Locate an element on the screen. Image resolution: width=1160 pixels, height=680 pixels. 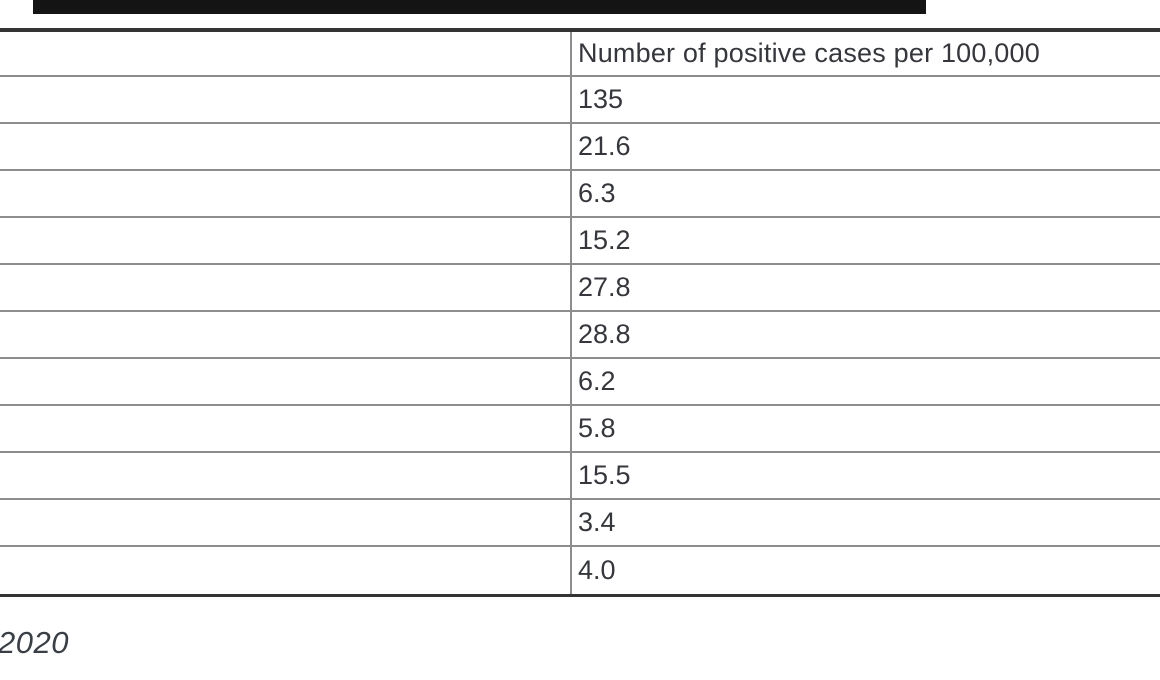
table-row: 4.0 is located at coordinates (580, 570).